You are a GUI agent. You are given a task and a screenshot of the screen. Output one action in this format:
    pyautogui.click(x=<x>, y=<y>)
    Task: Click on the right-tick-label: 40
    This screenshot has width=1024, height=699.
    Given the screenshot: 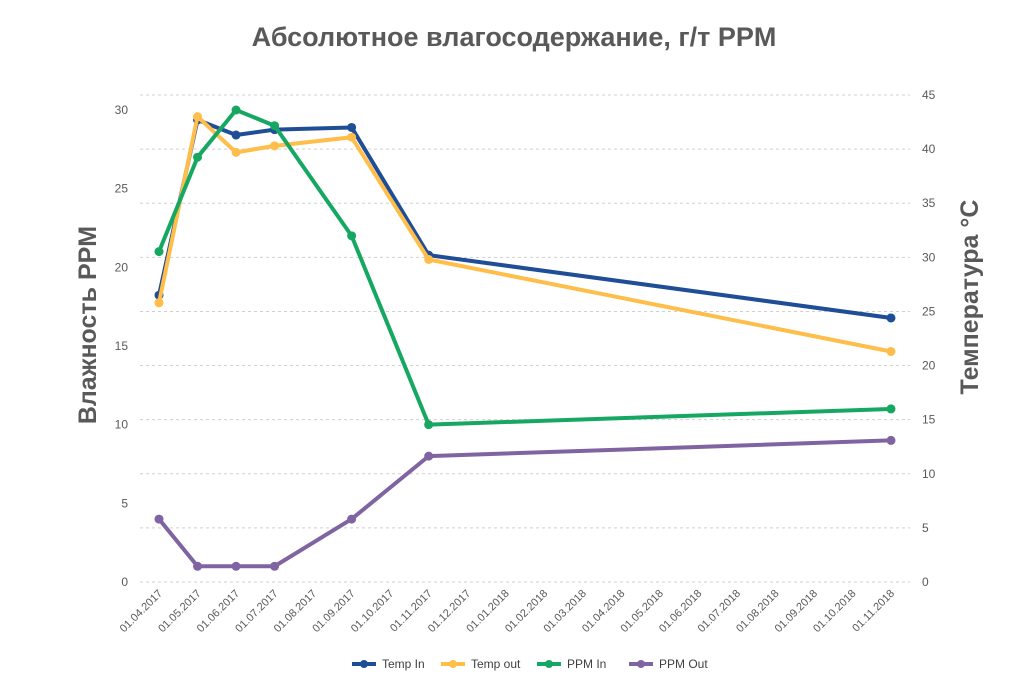 What is the action you would take?
    pyautogui.click(x=929, y=149)
    